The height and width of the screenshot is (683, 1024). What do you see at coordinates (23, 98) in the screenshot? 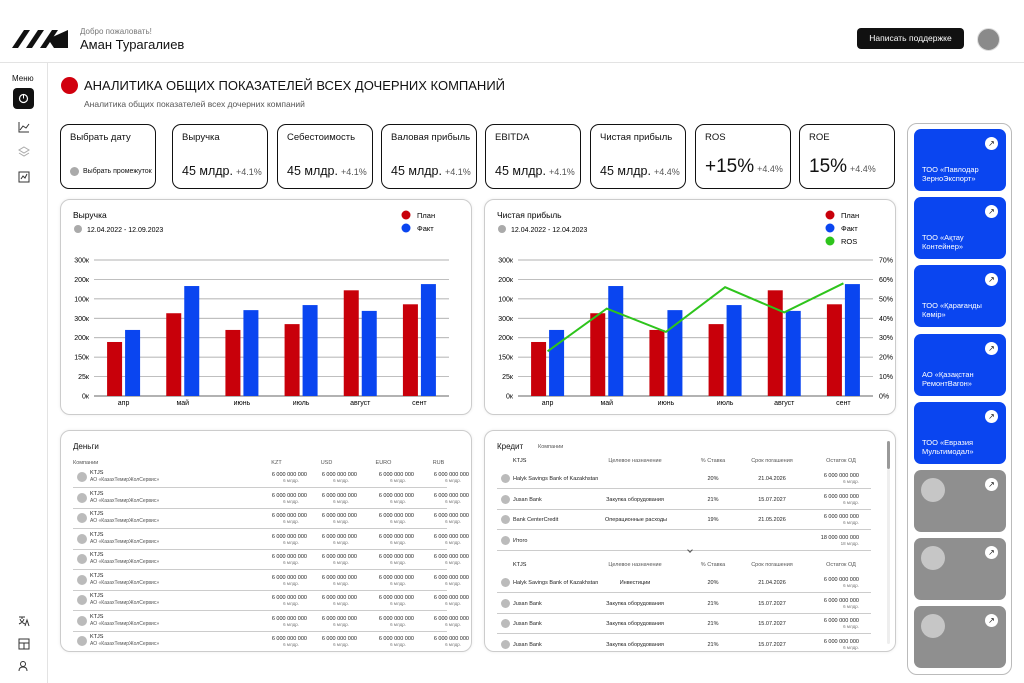
I see `menu-dashboard` at bounding box center [23, 98].